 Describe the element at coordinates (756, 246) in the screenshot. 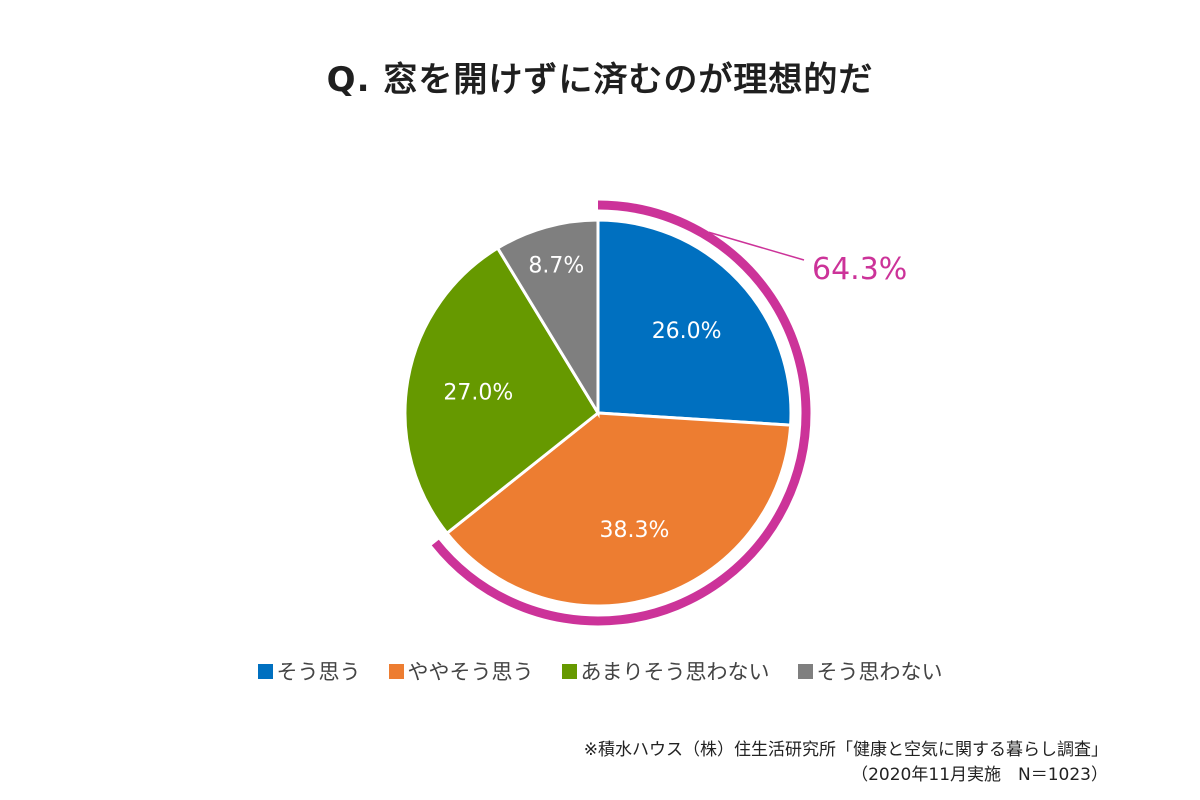

I see `highlight-leader-line` at that location.